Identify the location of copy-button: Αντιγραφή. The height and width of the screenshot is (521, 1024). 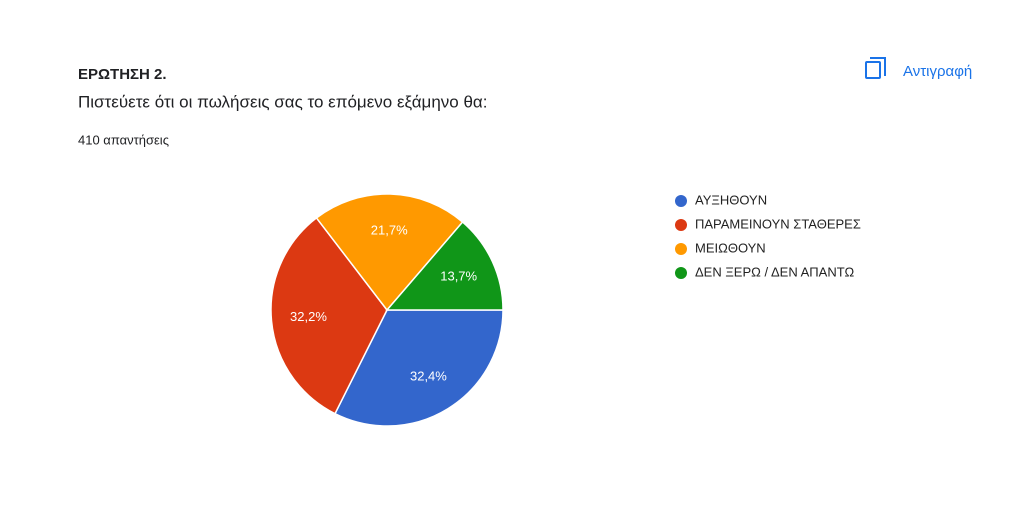
(918, 68).